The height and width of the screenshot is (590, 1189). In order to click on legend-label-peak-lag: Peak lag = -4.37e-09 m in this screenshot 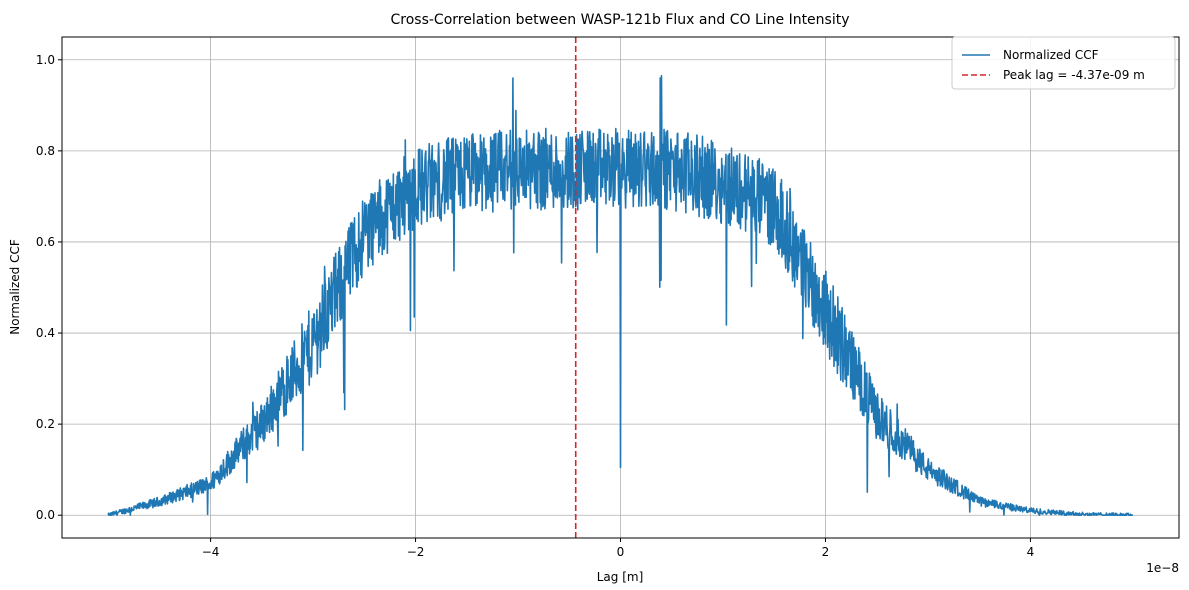, I will do `click(1074, 75)`.